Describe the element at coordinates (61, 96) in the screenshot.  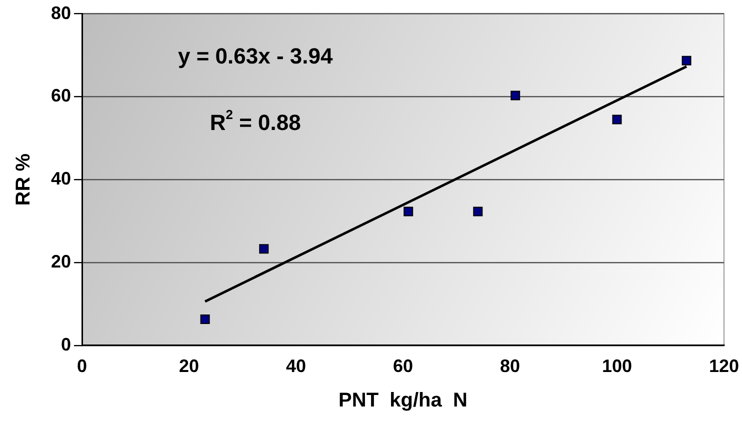
I see `y-tick-label: 60` at that location.